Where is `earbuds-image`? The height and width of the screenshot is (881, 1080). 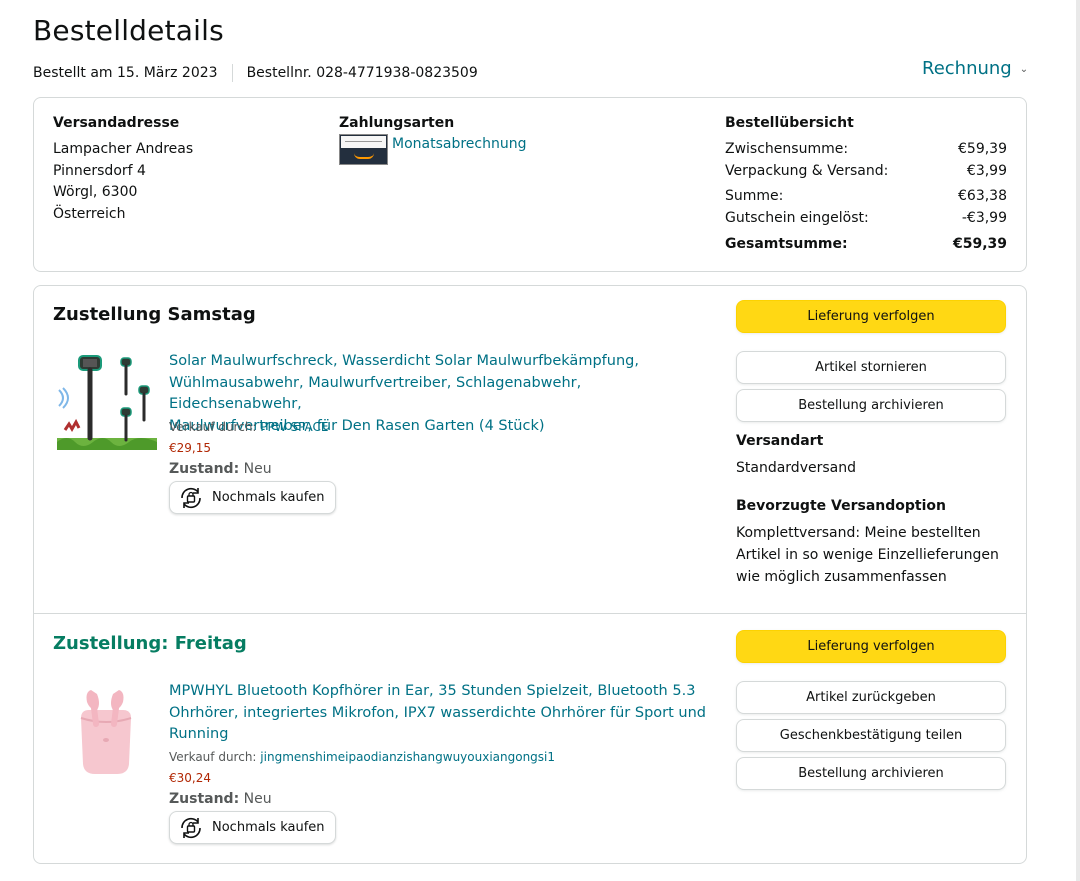
earbuds-image is located at coordinates (106, 732).